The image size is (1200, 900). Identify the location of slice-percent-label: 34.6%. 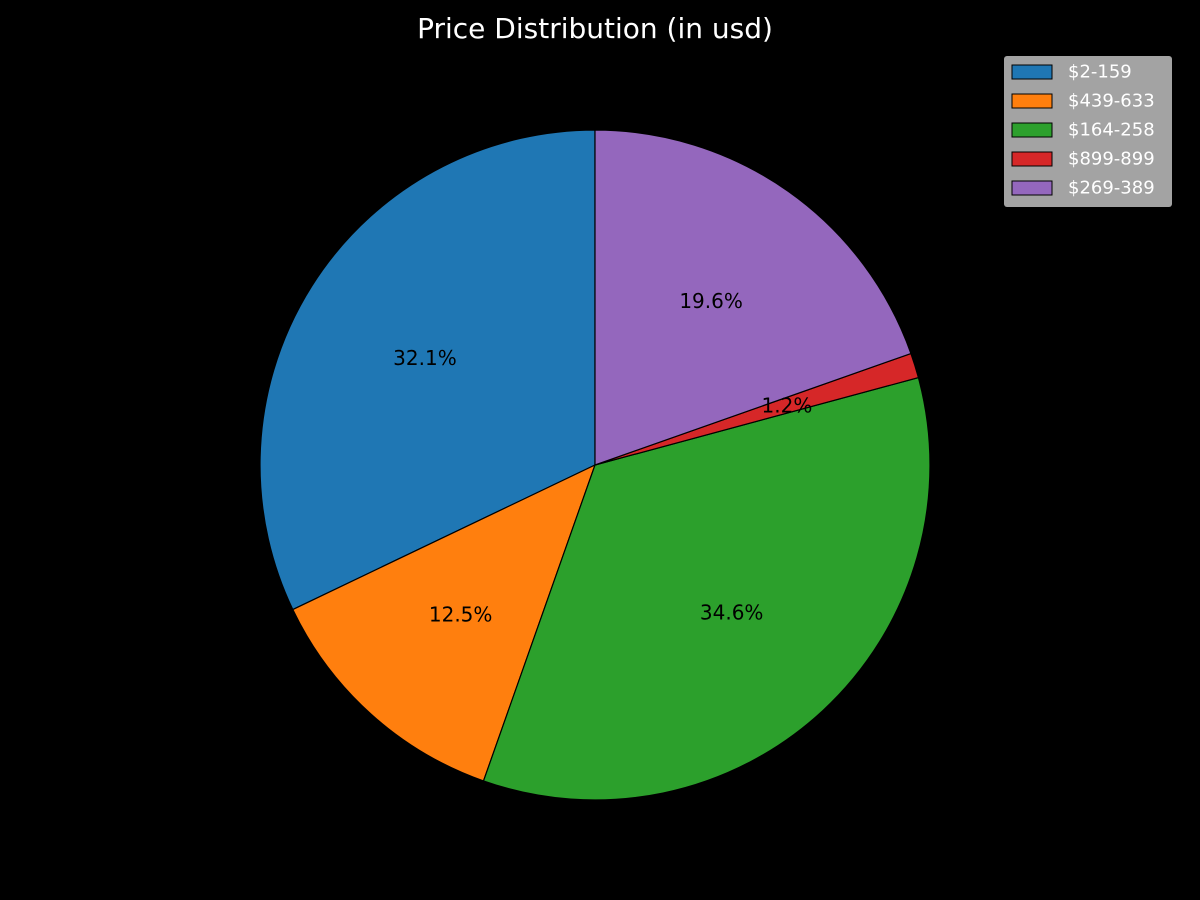
(732, 612).